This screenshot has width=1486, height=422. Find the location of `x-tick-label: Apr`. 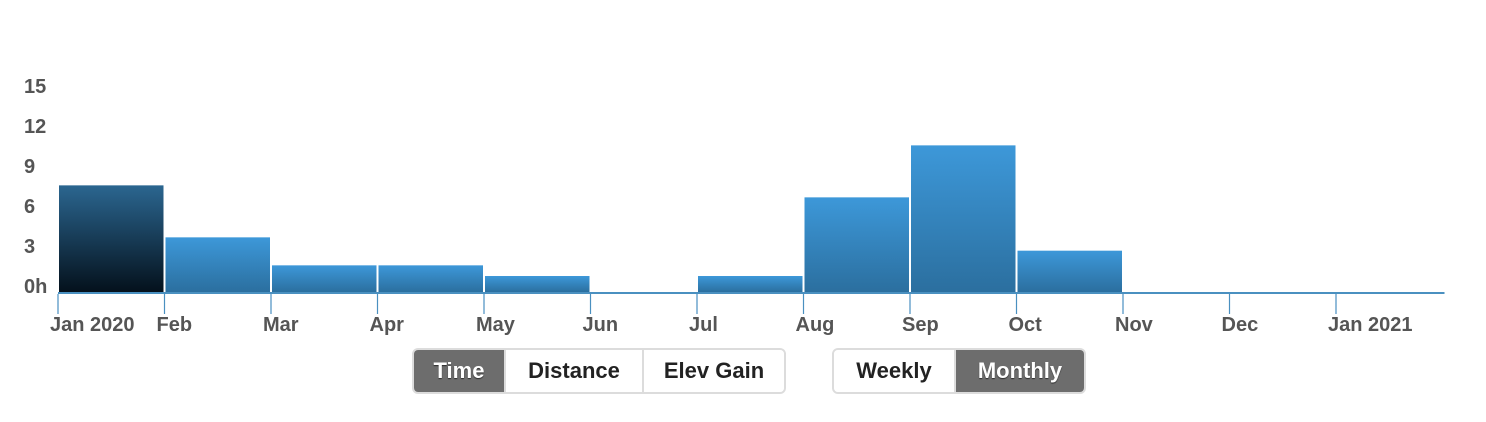

x-tick-label: Apr is located at coordinates (387, 325).